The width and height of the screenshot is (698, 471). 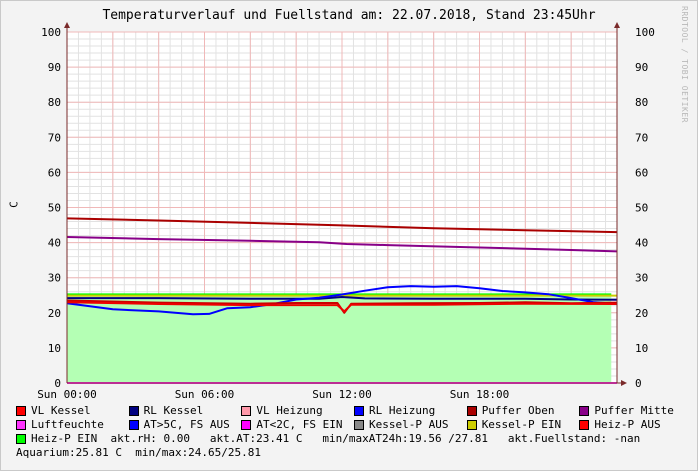 I want to click on legend-label: Luftfeuchte, so click(x=67, y=424).